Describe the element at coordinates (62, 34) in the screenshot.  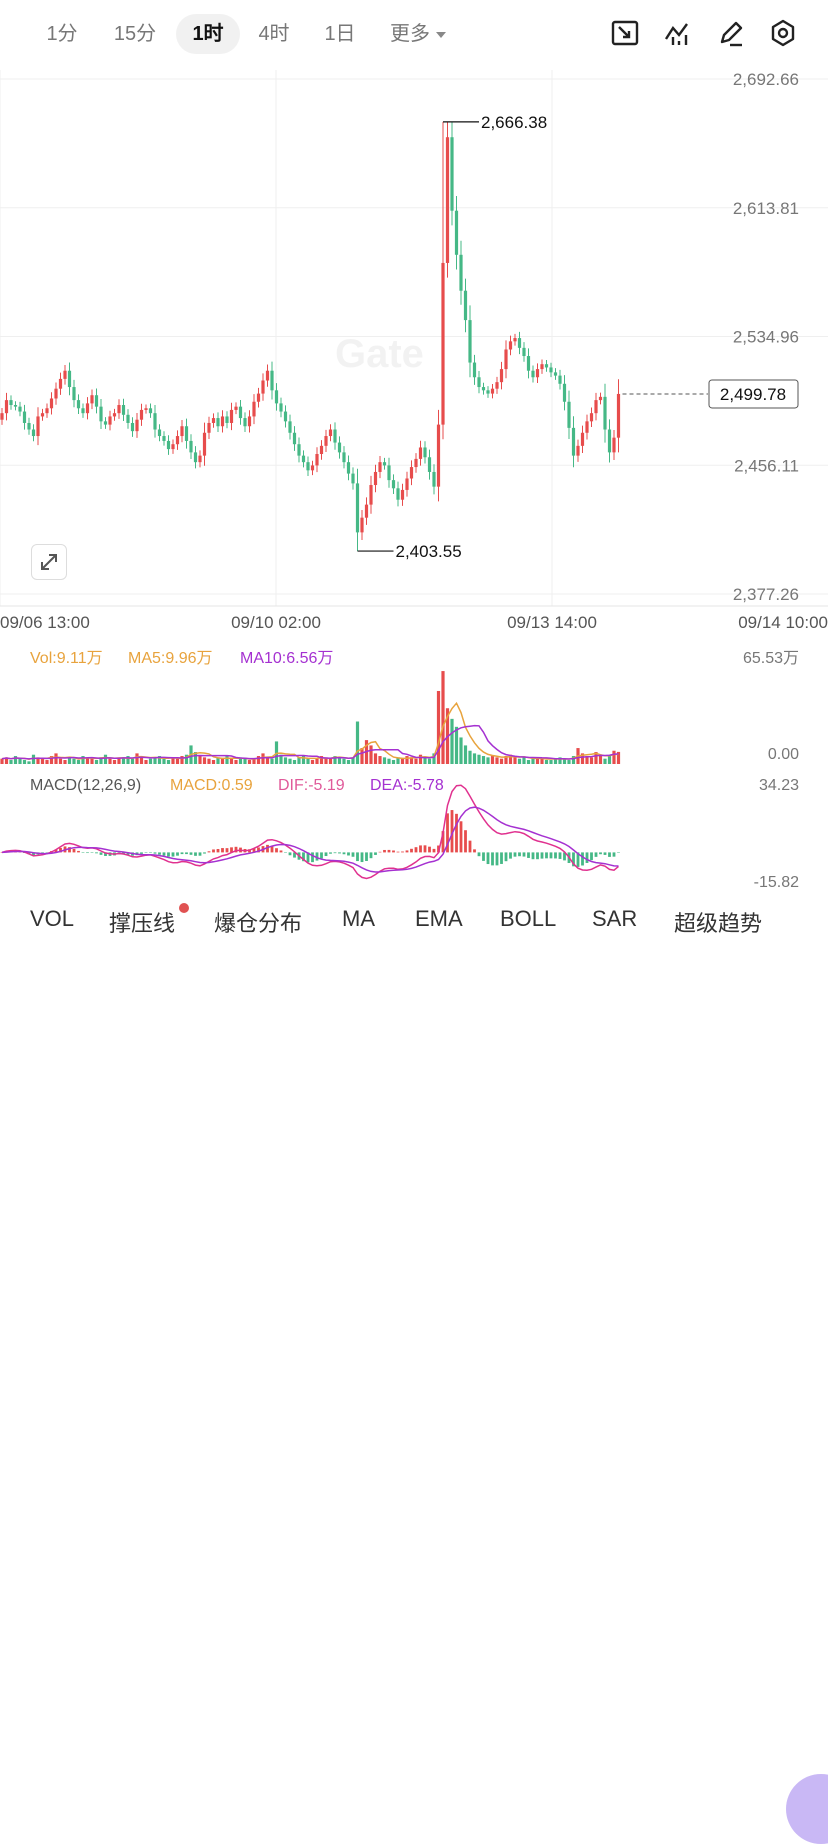
I see `timeframe-1m: 1分` at that location.